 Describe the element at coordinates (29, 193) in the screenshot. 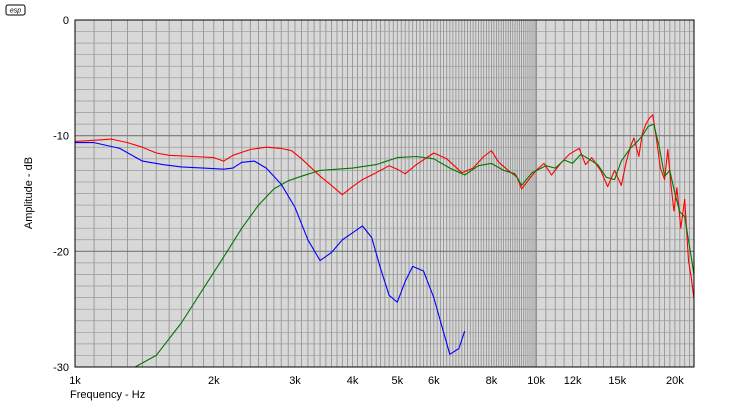

I see `y-axis-title: Amplitude - dB` at that location.